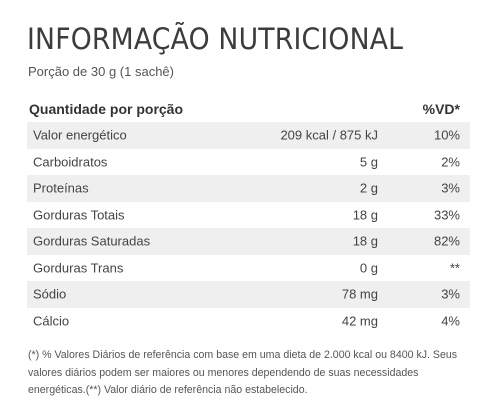 The image size is (500, 416). I want to click on table-row: Gorduras Totais 18 g 33%, so click(248, 215).